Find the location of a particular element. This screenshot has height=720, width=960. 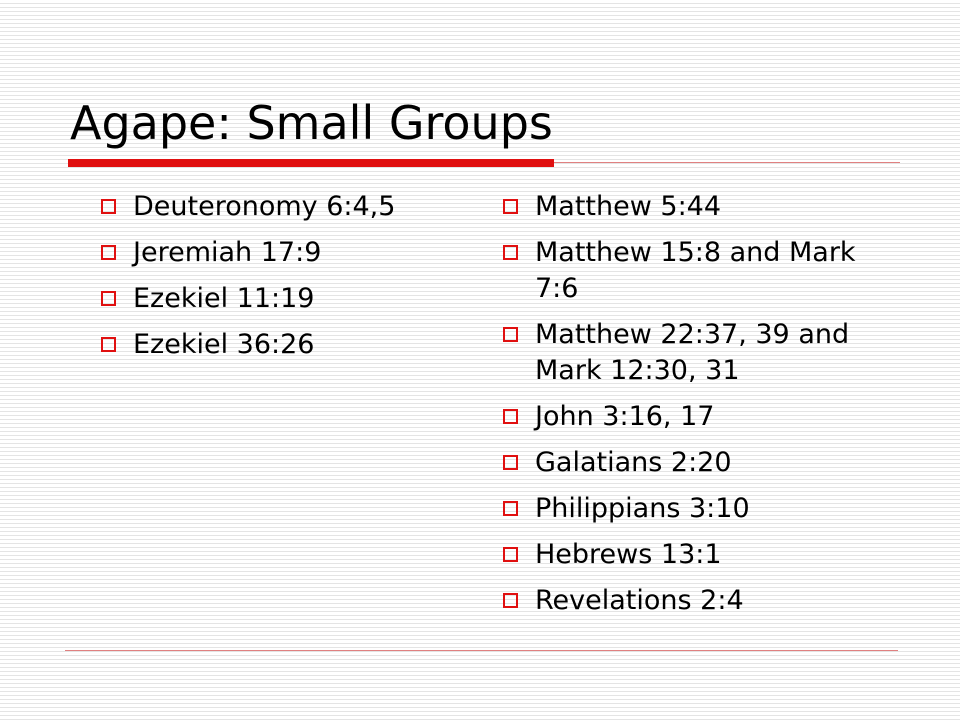

list-item: Ezekiel 36:26 is located at coordinates (288, 345).